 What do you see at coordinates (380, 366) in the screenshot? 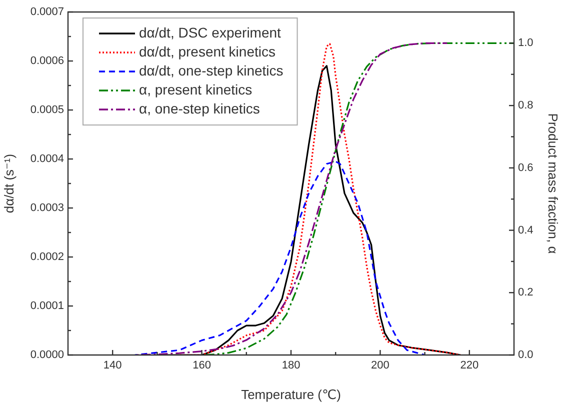
I see `x-tick-label: 200` at bounding box center [380, 366].